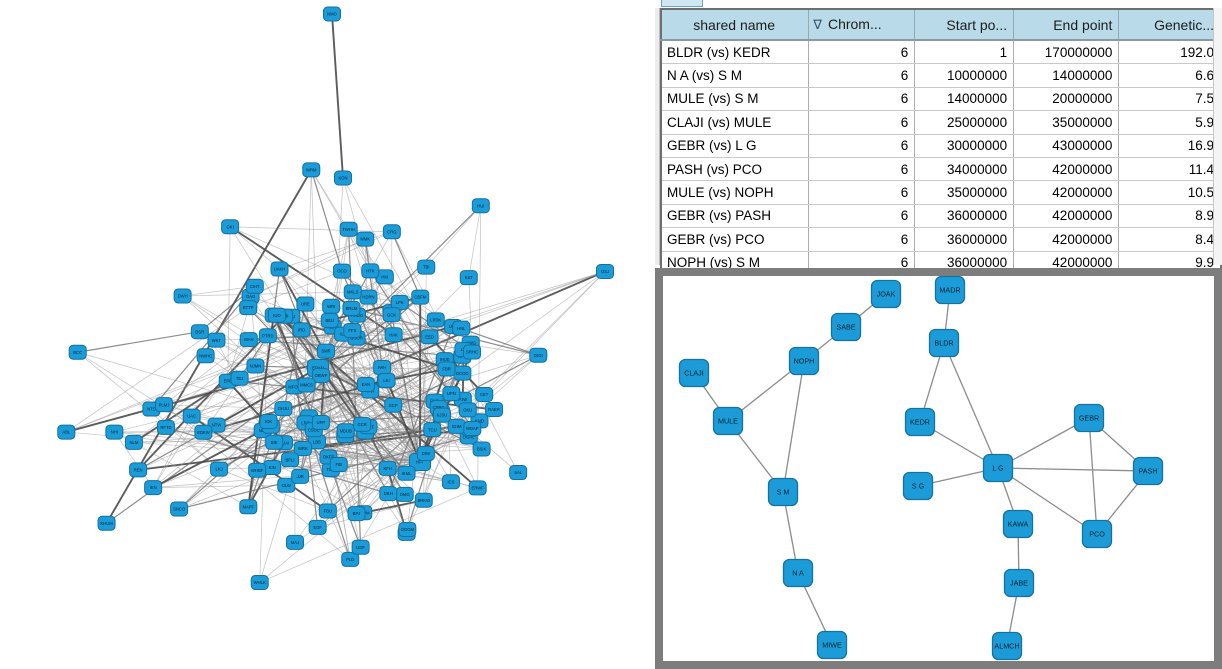  Describe the element at coordinates (342, 271) in the screenshot. I see `network-node: OCO` at that location.